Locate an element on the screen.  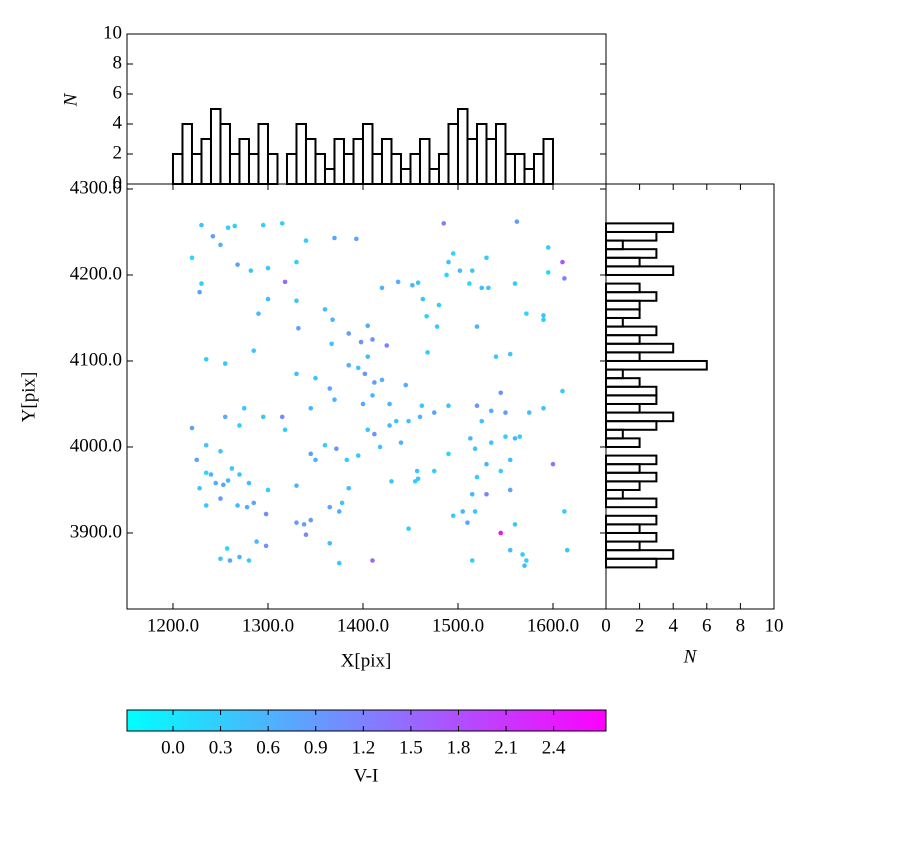
hist-y-label: N is located at coordinates (70, 99).